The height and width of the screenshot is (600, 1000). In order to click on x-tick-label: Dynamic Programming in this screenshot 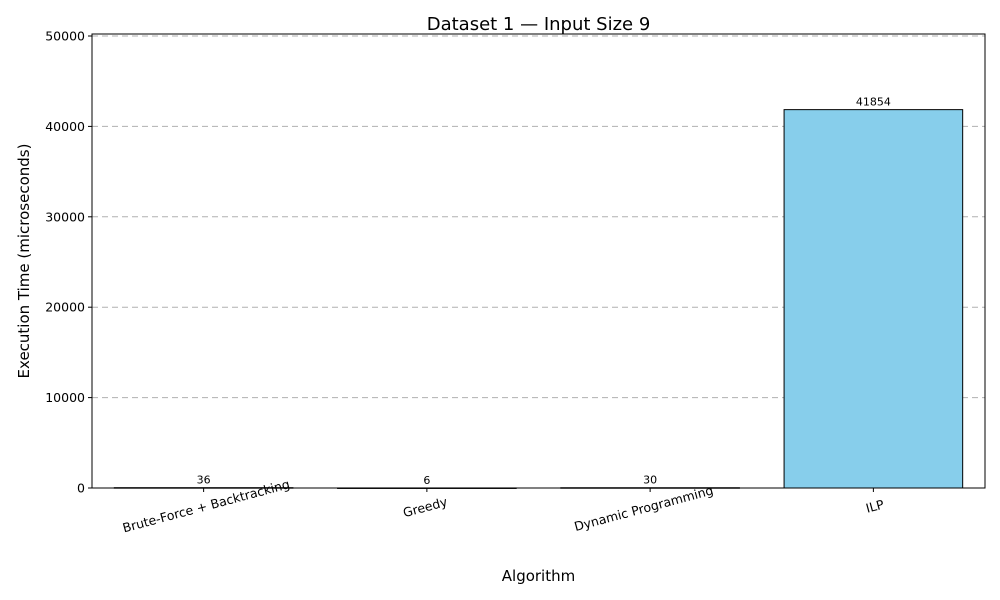, I will do `click(643, 508)`.